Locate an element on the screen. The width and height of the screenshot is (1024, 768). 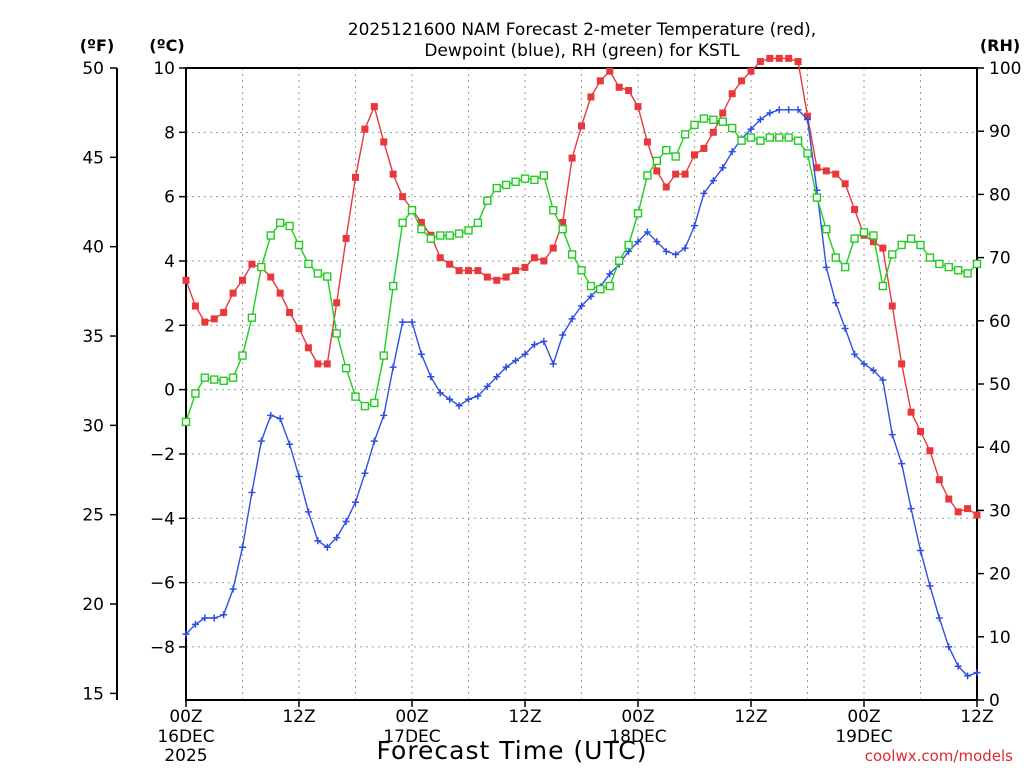
x-tick-date-label: 17DEC is located at coordinates (411, 737).